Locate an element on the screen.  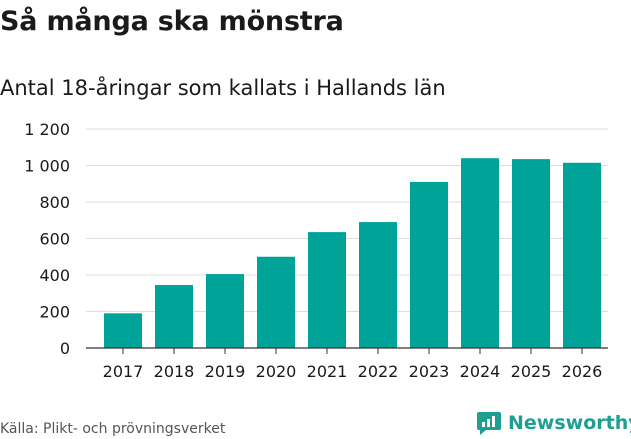
chart-title: Så många ska mönstra is located at coordinates (172, 21).